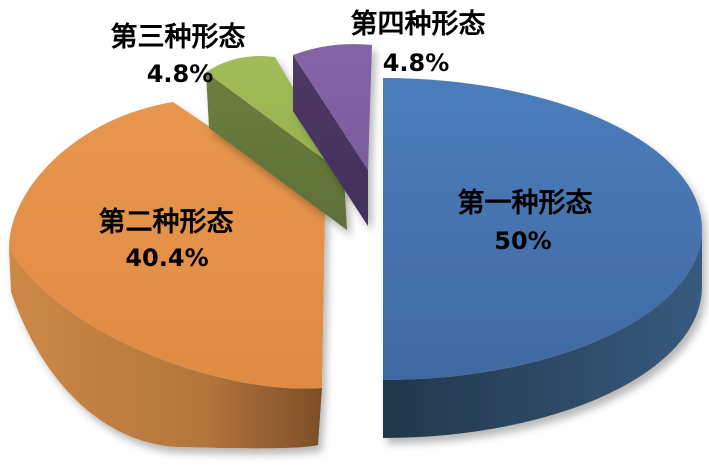  Describe the element at coordinates (178, 37) in the screenshot. I see `label-slice3-name: 第三种形态` at that location.